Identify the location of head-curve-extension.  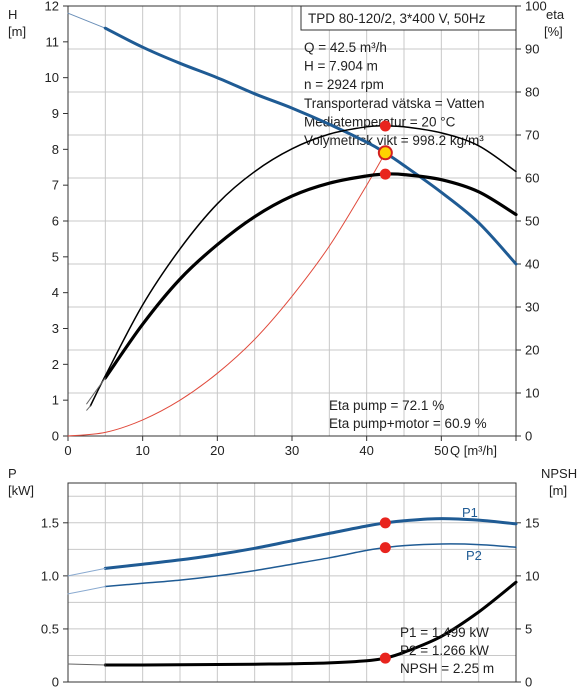
(86, 20).